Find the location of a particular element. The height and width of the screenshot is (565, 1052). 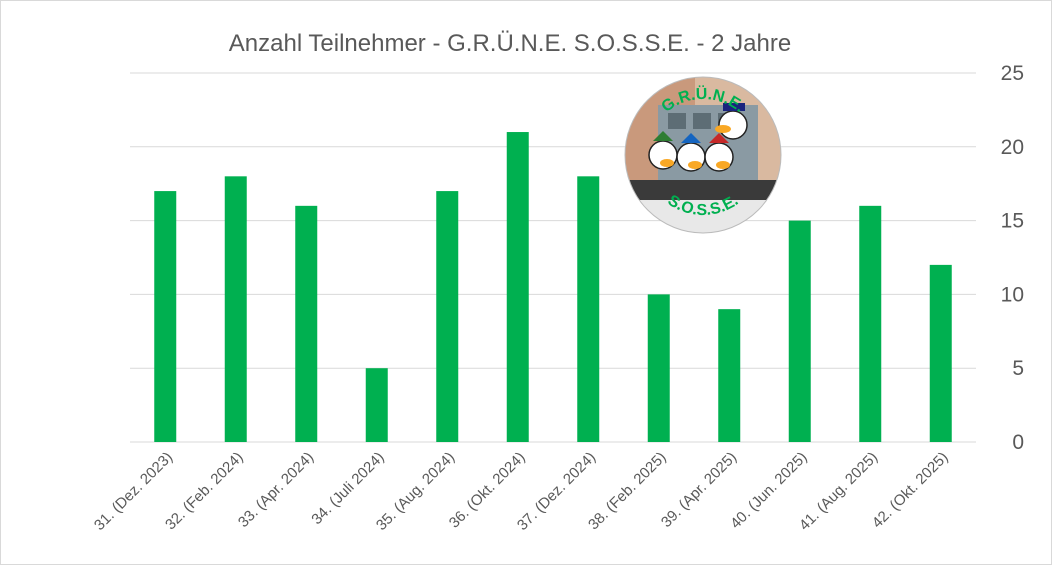

logo-illustration is located at coordinates (703, 155).